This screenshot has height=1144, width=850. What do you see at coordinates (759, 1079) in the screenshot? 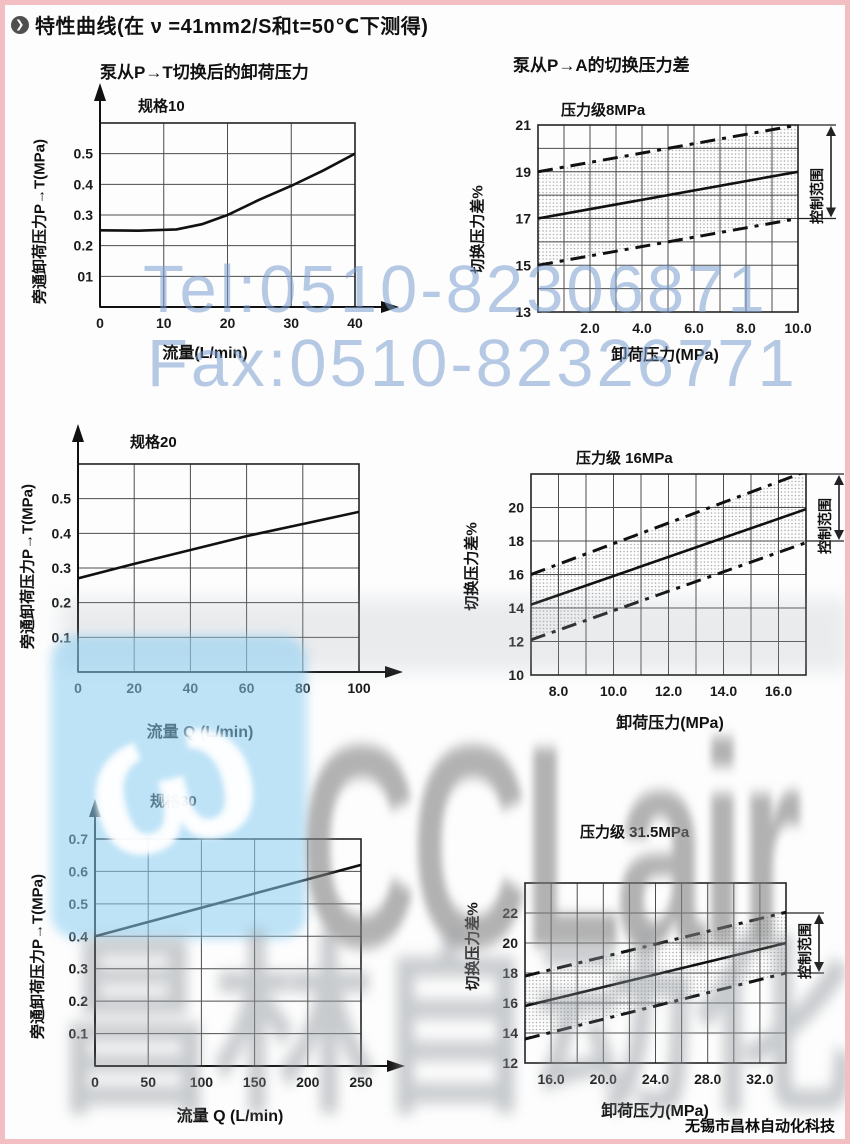
I see `svg-text: 32.0` at bounding box center [759, 1079].